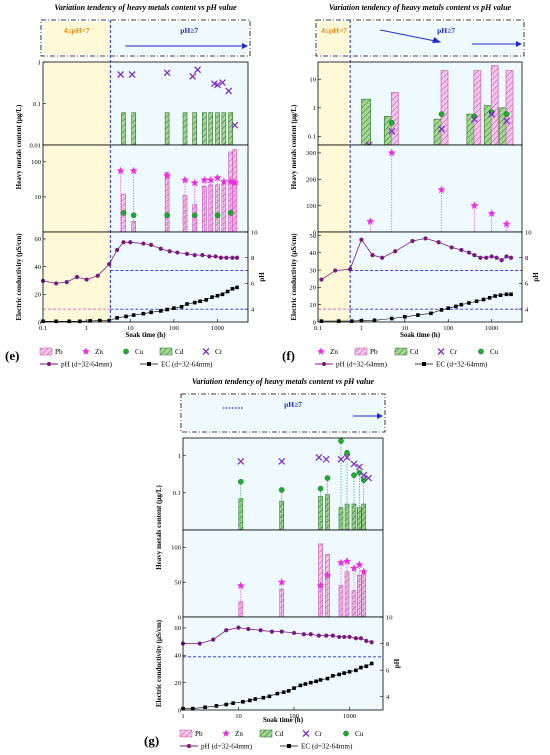 The width and height of the screenshot is (550, 755). What do you see at coordinates (311, 180) in the screenshot?
I see `y-tick-label: 200` at bounding box center [311, 180].